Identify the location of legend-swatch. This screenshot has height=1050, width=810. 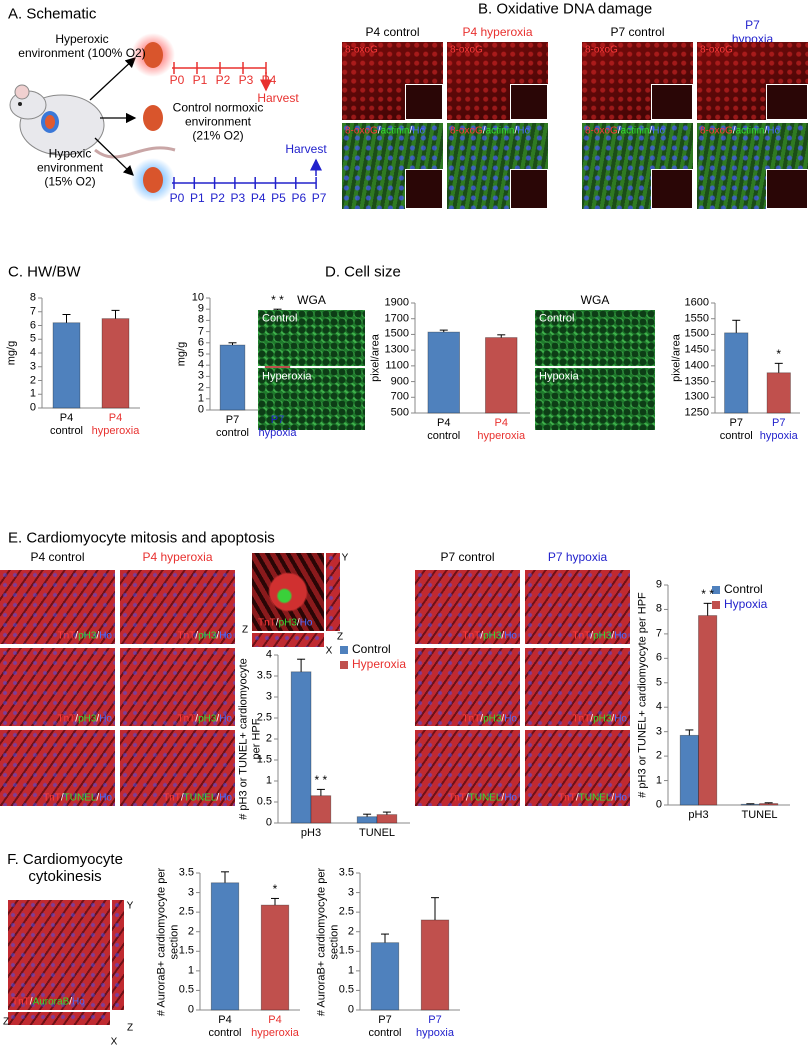
(344, 650).